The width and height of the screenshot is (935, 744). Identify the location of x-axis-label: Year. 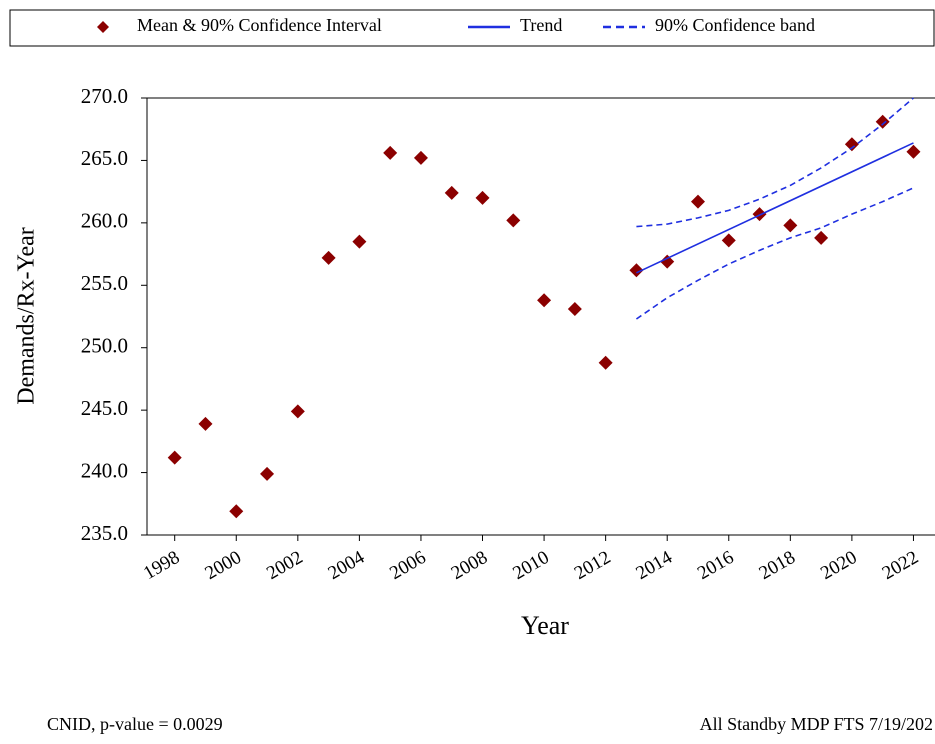
(545, 625).